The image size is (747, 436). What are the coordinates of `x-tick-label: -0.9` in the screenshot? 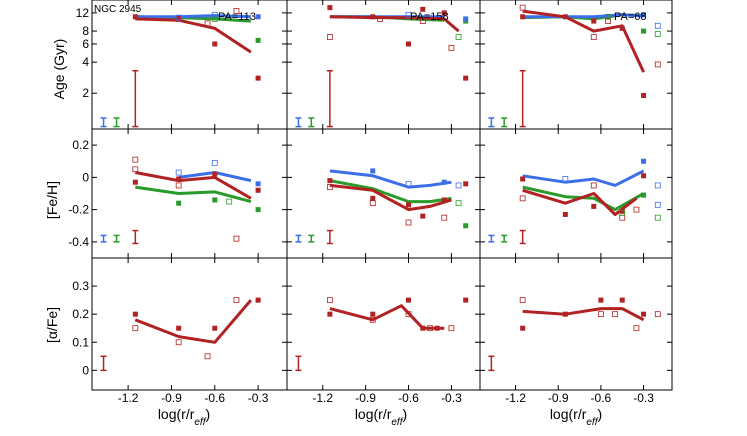 It's located at (171, 398).